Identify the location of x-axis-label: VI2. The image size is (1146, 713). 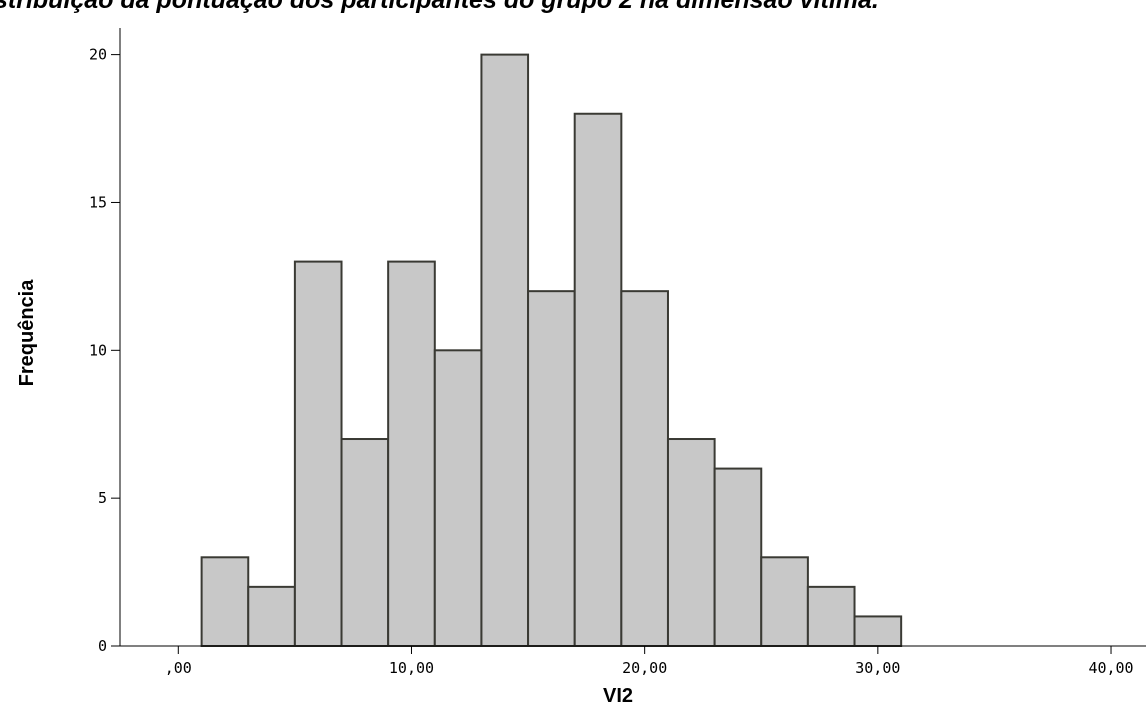
(618, 696).